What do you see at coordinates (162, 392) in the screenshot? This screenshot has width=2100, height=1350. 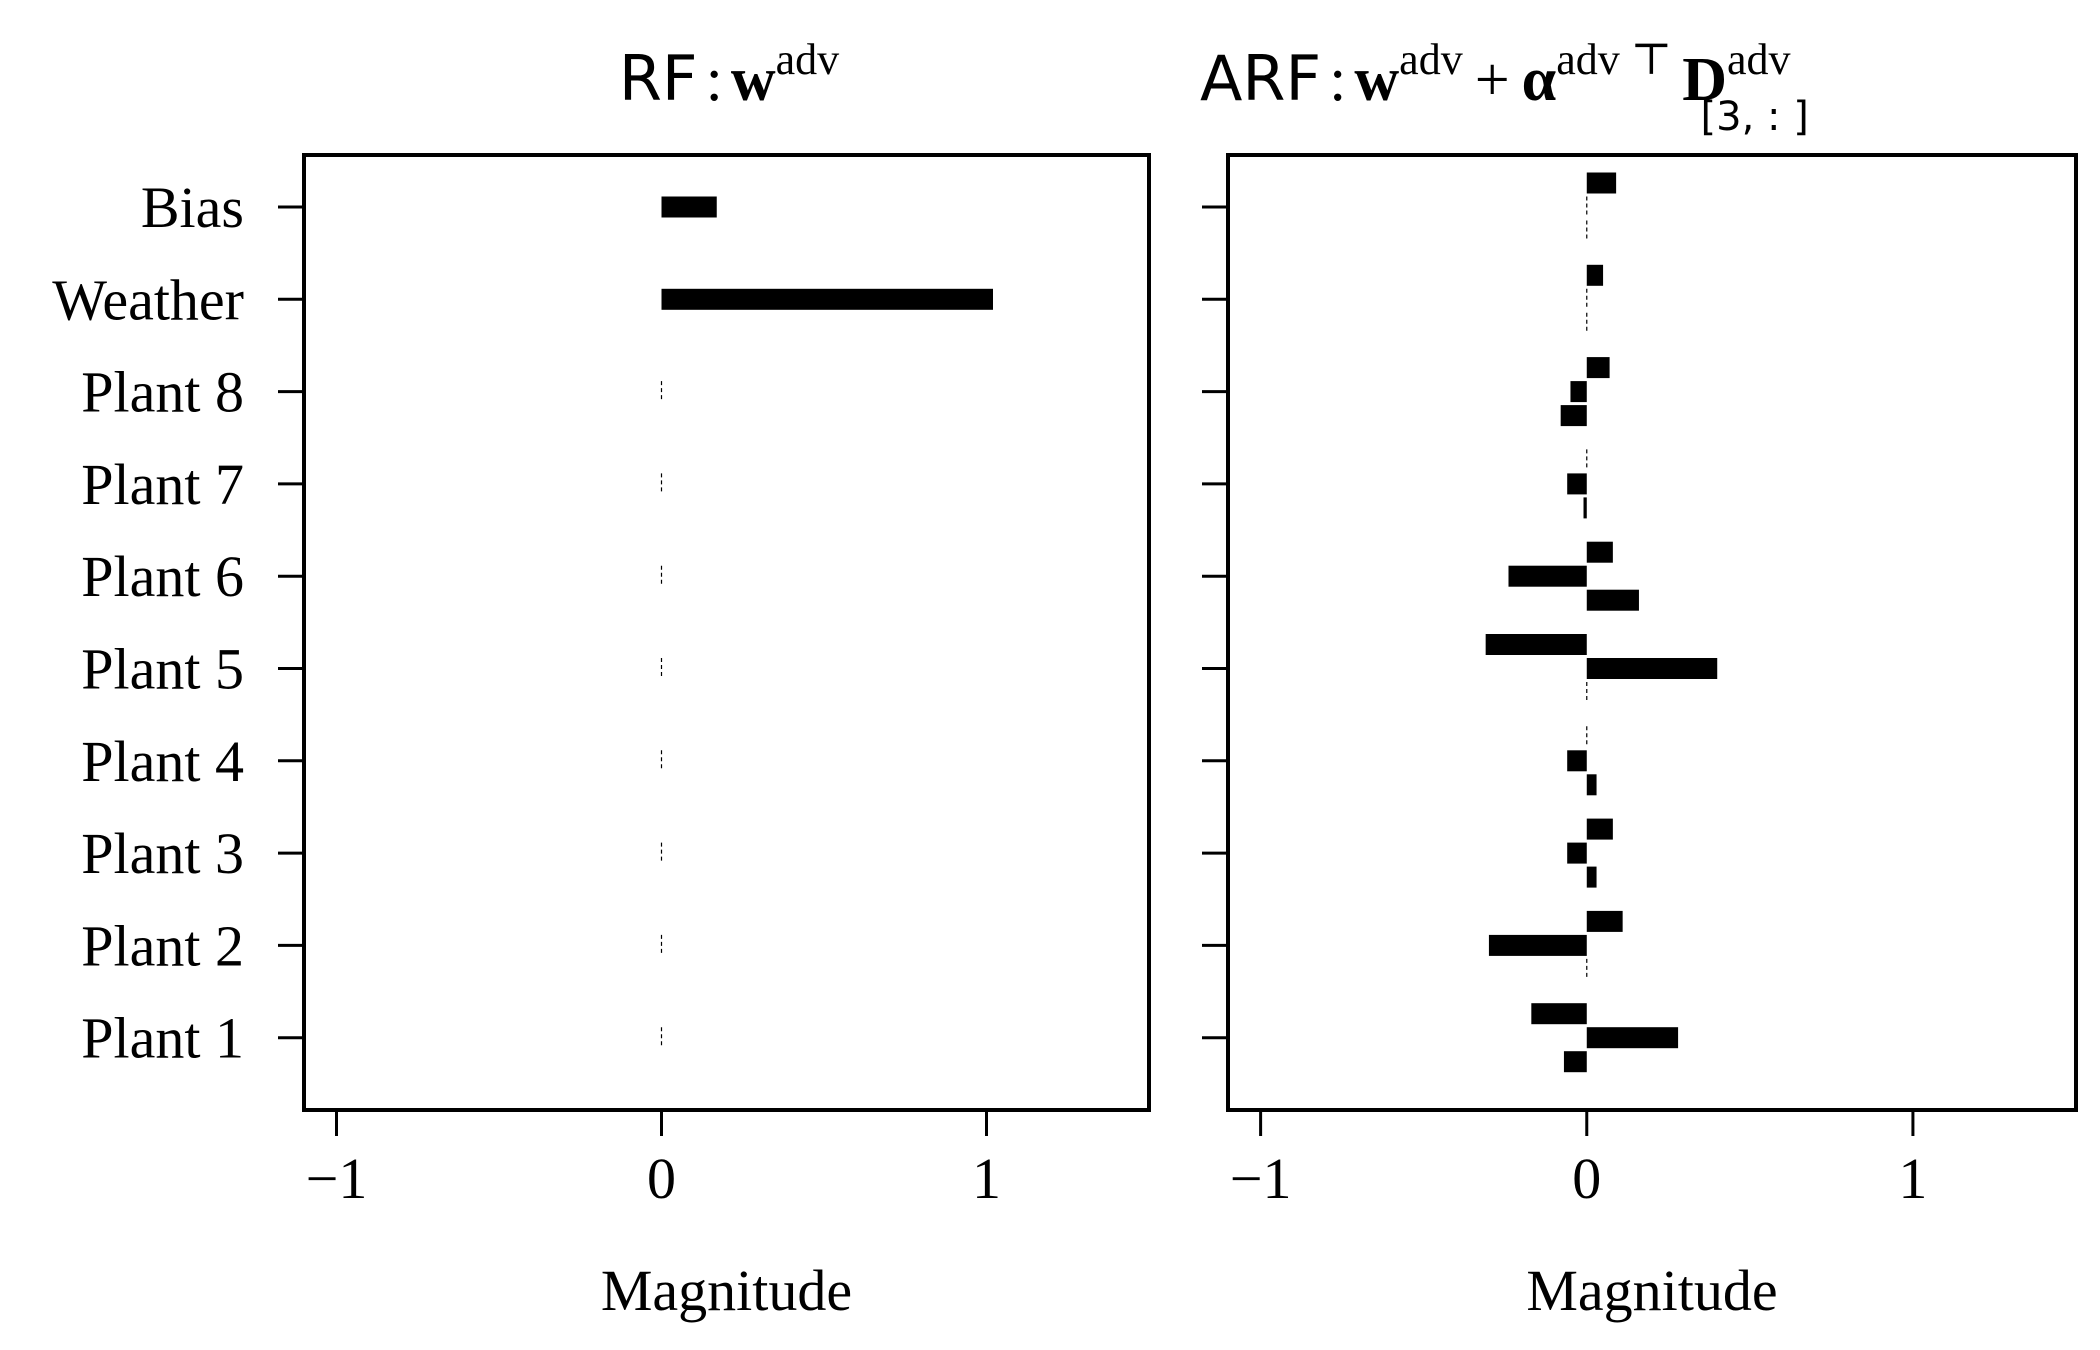 I see `ytick-label-2: Plant 8` at bounding box center [162, 392].